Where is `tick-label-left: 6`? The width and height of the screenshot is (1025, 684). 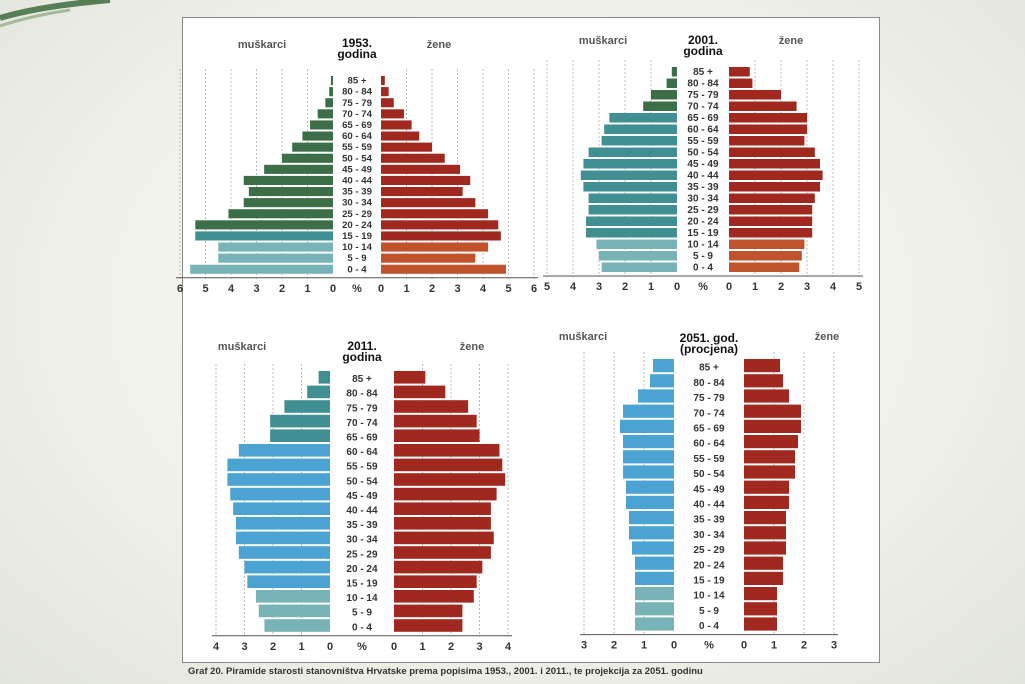
tick-label-left: 6 is located at coordinates (180, 289).